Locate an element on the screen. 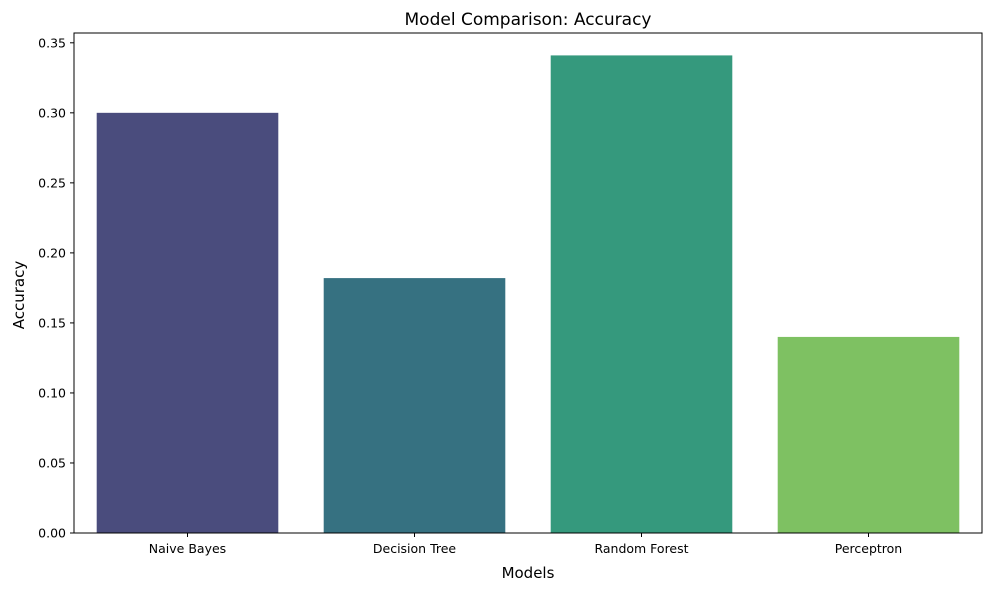 The height and width of the screenshot is (590, 989). x-tick-label: Naive Bayes is located at coordinates (187, 548).